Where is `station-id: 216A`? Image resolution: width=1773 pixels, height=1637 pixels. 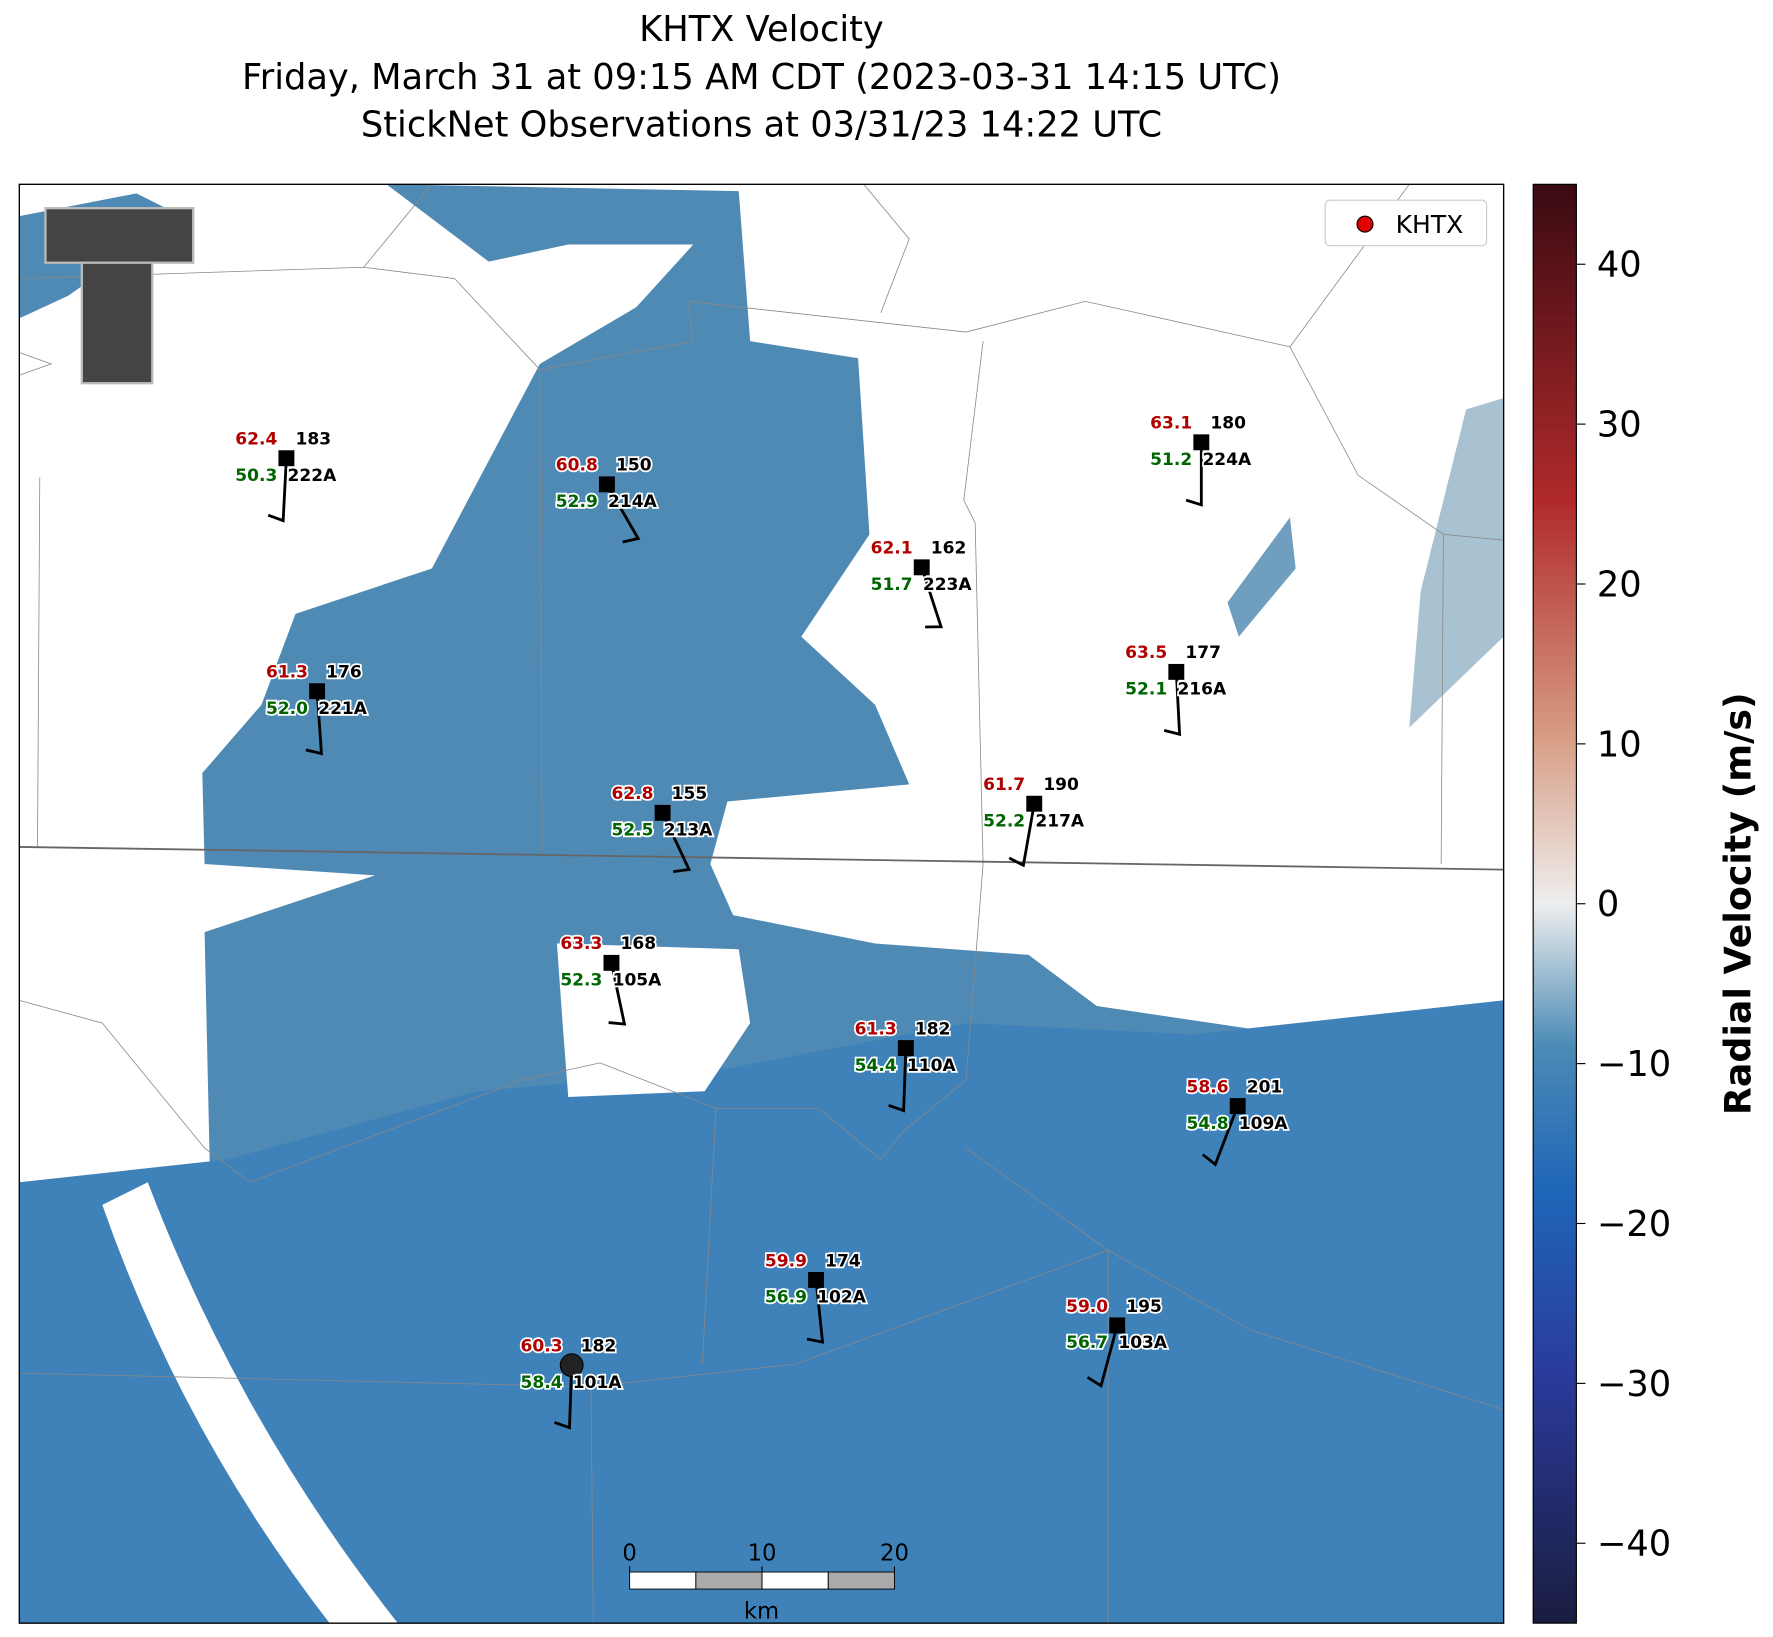 station-id: 216A is located at coordinates (1202, 690).